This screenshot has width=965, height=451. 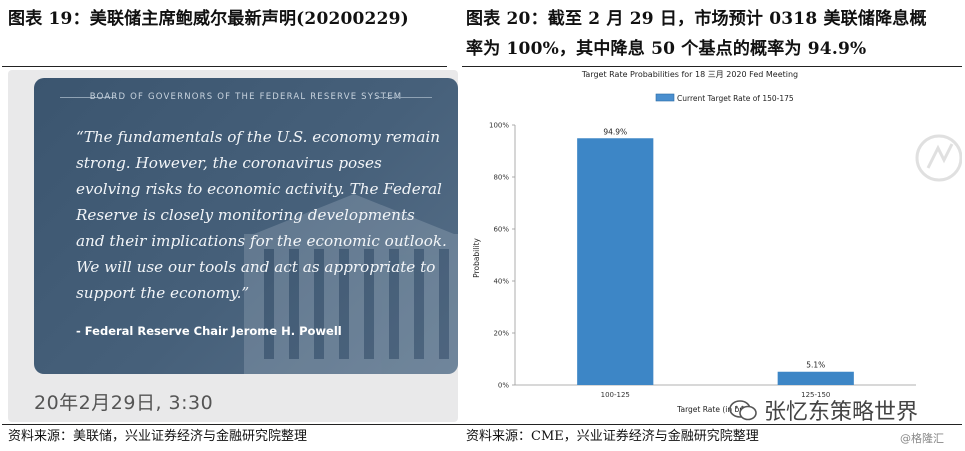 I want to click on y-tick-group: 0% 20% 40% 60% 80% 100%, so click(x=502, y=256).